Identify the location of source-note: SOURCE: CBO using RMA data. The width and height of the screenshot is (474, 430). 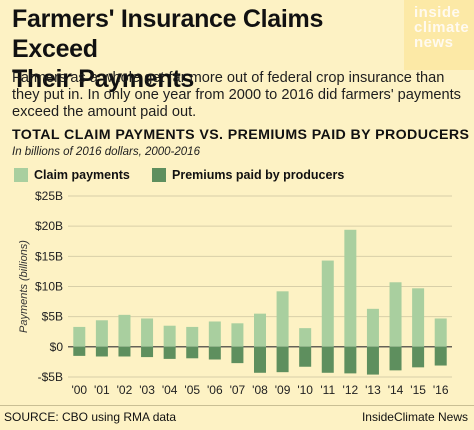
(90, 417).